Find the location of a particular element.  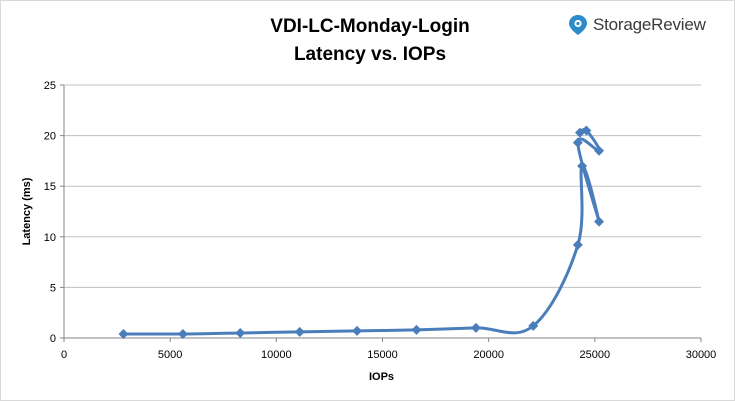

x-tick-label: 0 is located at coordinates (64, 355).